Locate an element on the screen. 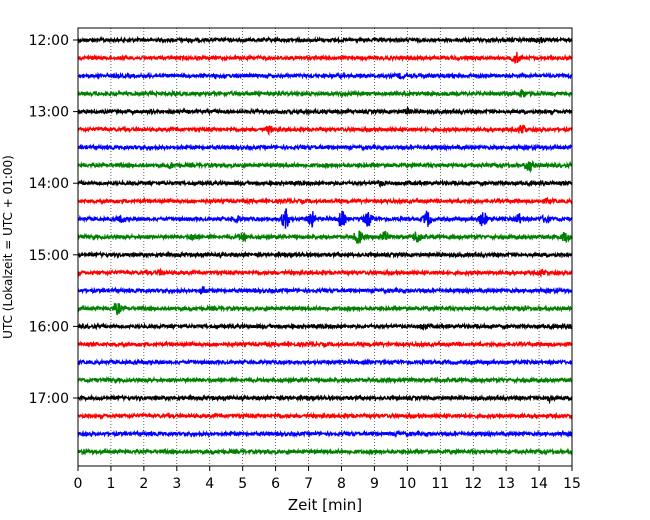 This screenshot has width=650, height=520. x-axis-label: Zeit [min] is located at coordinates (325, 505).